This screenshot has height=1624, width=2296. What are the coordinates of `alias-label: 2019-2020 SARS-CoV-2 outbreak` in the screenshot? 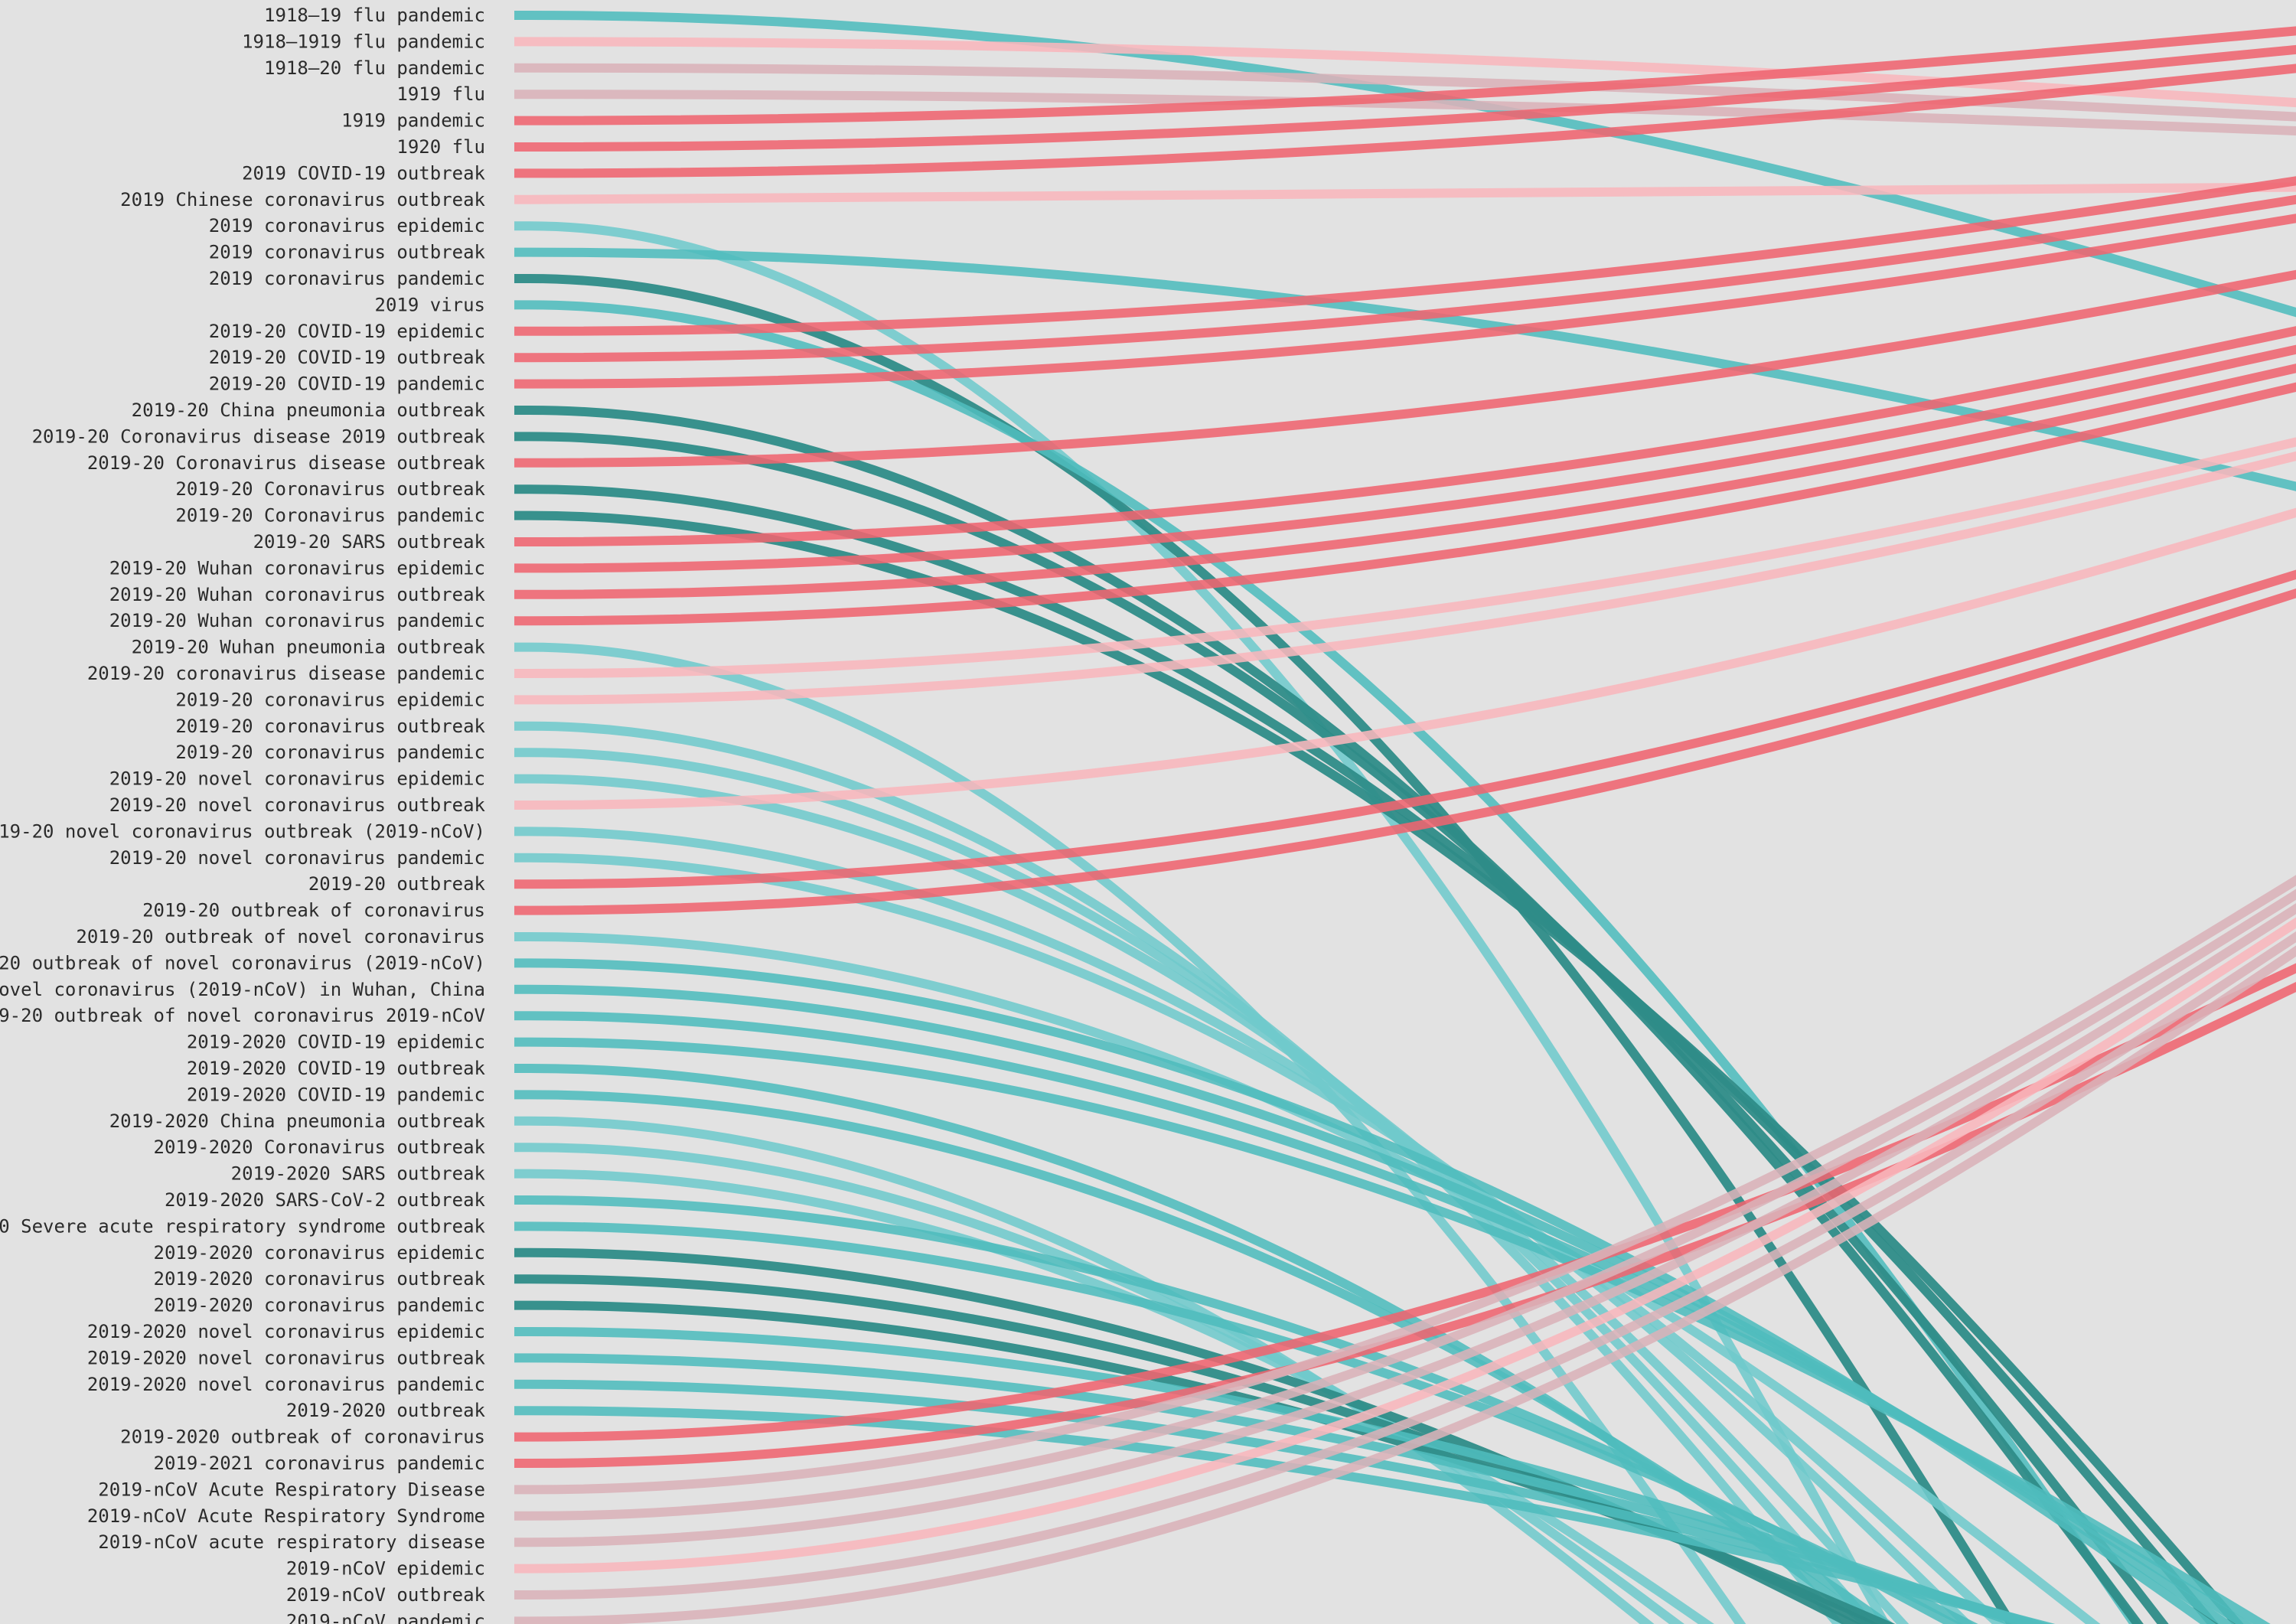 It's located at (325, 1200).